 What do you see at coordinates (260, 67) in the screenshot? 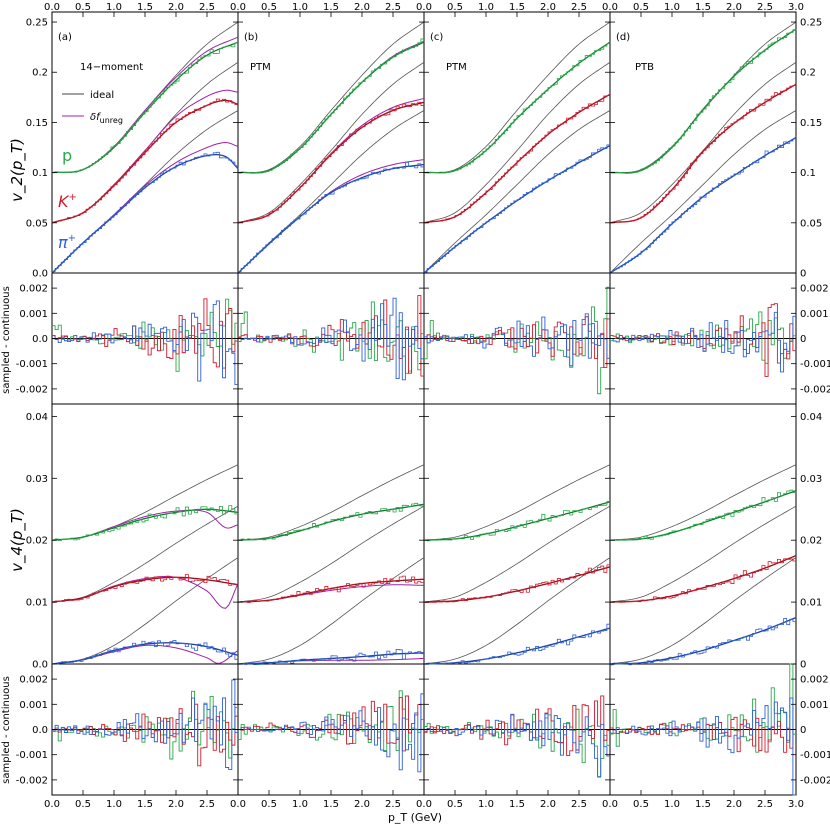
I see `model-label-b: PTM` at bounding box center [260, 67].